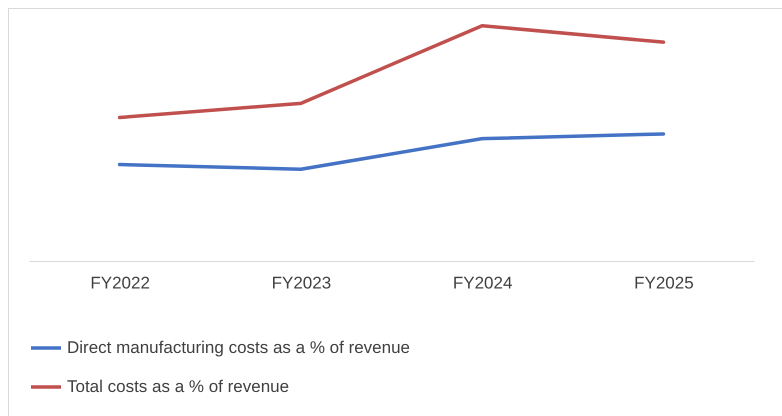 The image size is (782, 416). I want to click on x-tick-label: FY2022, so click(120, 283).